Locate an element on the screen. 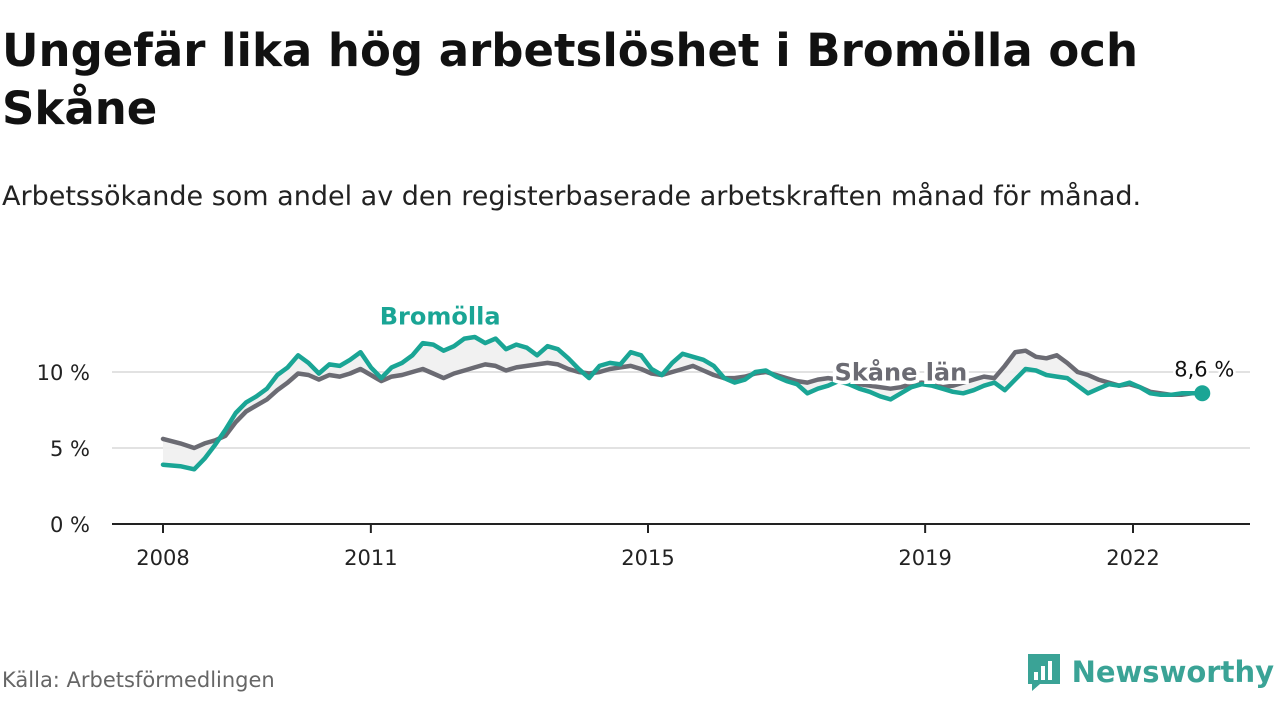 This screenshot has height=720, width=1280. series-label-bromolla: Bromölla is located at coordinates (440, 316).